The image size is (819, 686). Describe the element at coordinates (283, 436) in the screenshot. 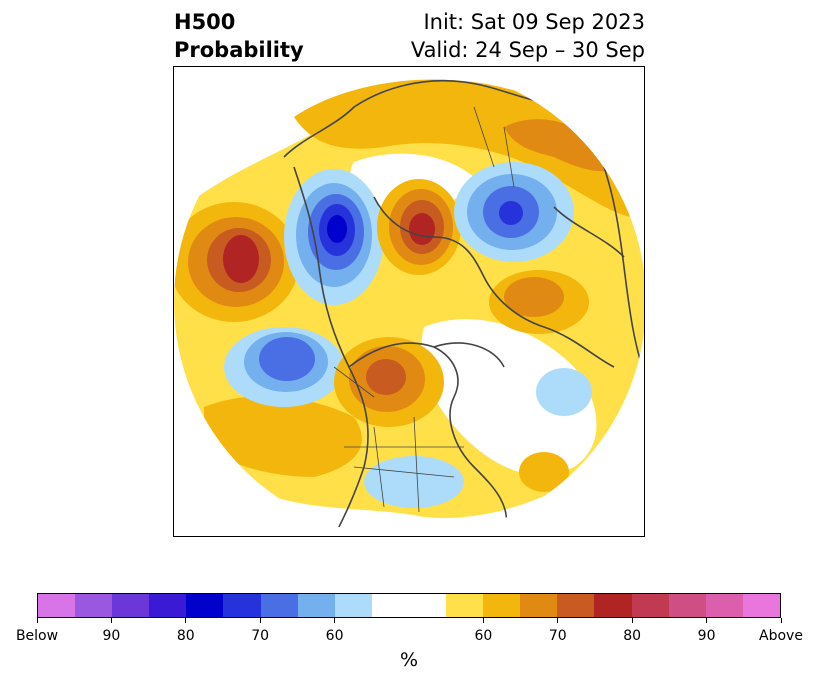

I see `above-shading-south` at that location.